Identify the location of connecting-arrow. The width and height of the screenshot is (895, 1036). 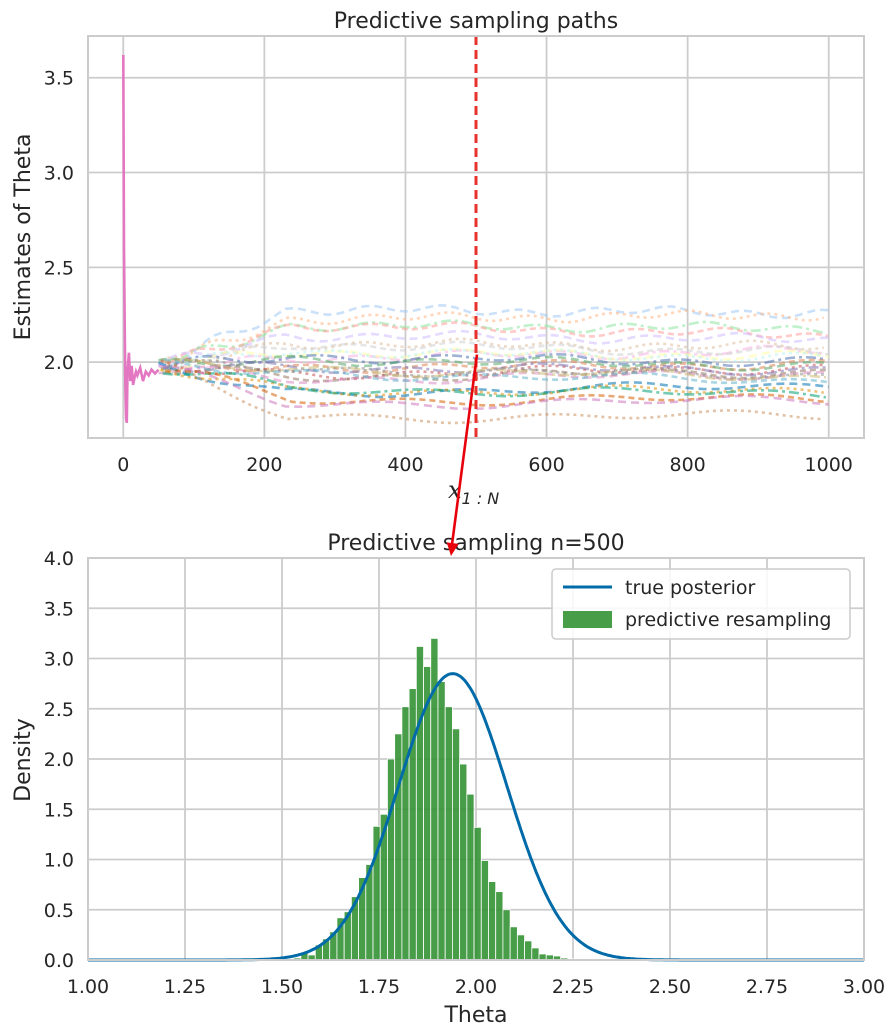
(462, 455).